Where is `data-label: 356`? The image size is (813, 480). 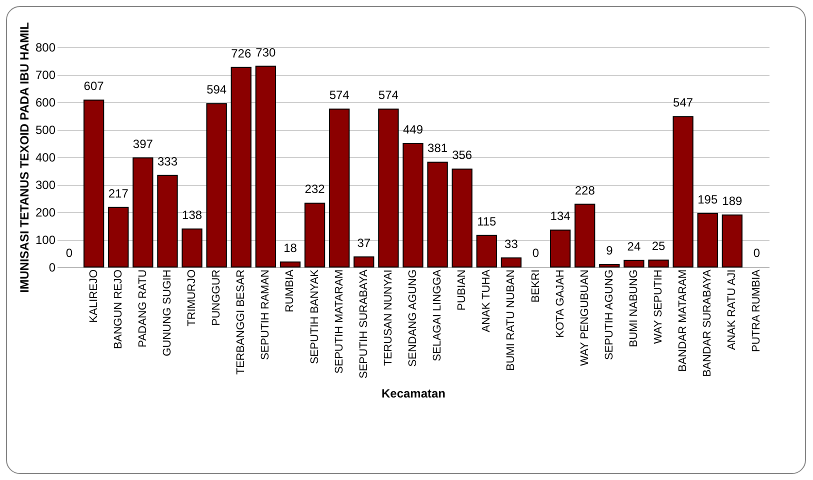 data-label: 356 is located at coordinates (462, 155).